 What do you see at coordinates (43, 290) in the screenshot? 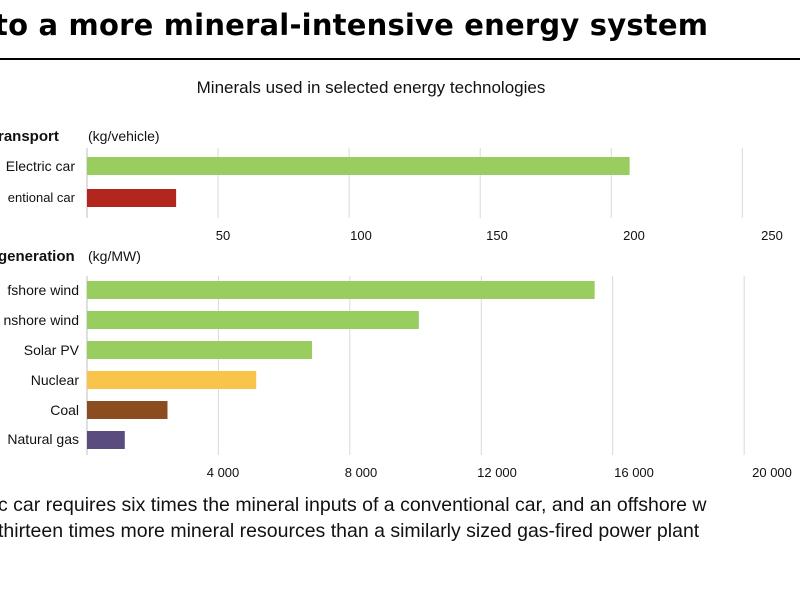
I see `category-label-offshore-wind: fshore wind` at bounding box center [43, 290].